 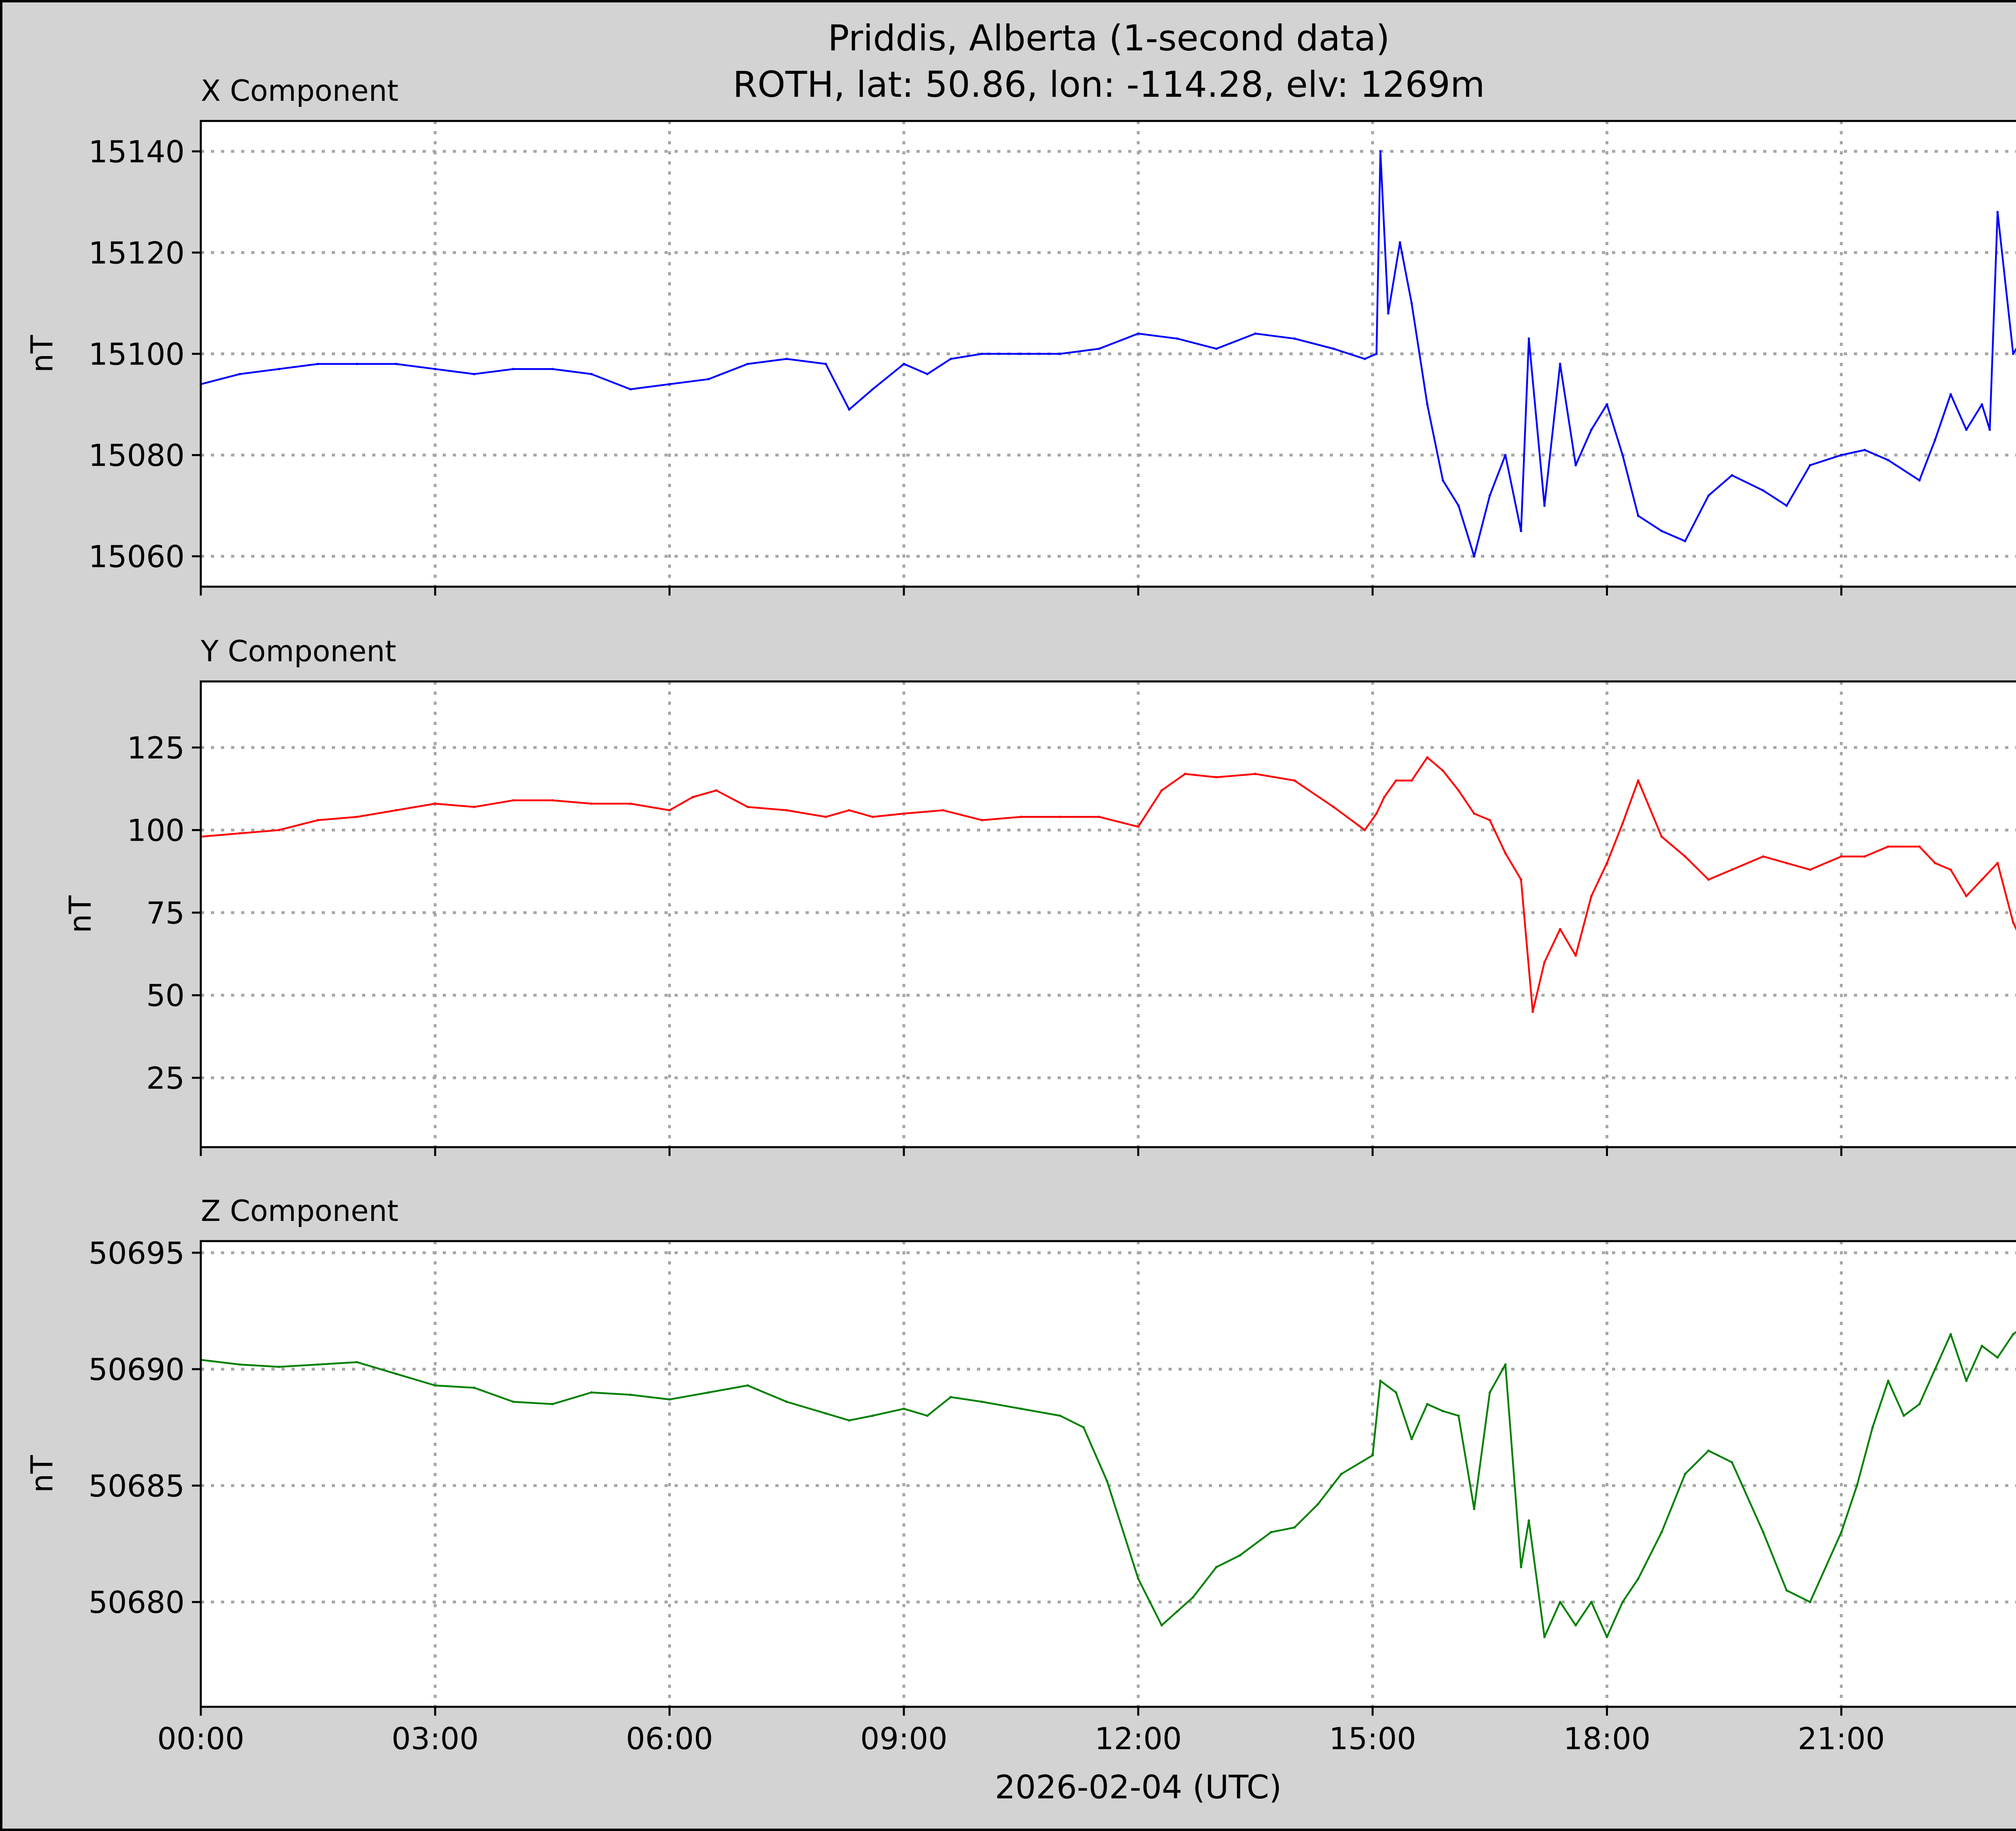 What do you see at coordinates (1138, 1787) in the screenshot?
I see `x-axis-label: 2026-02-04 (UTC)` at bounding box center [1138, 1787].